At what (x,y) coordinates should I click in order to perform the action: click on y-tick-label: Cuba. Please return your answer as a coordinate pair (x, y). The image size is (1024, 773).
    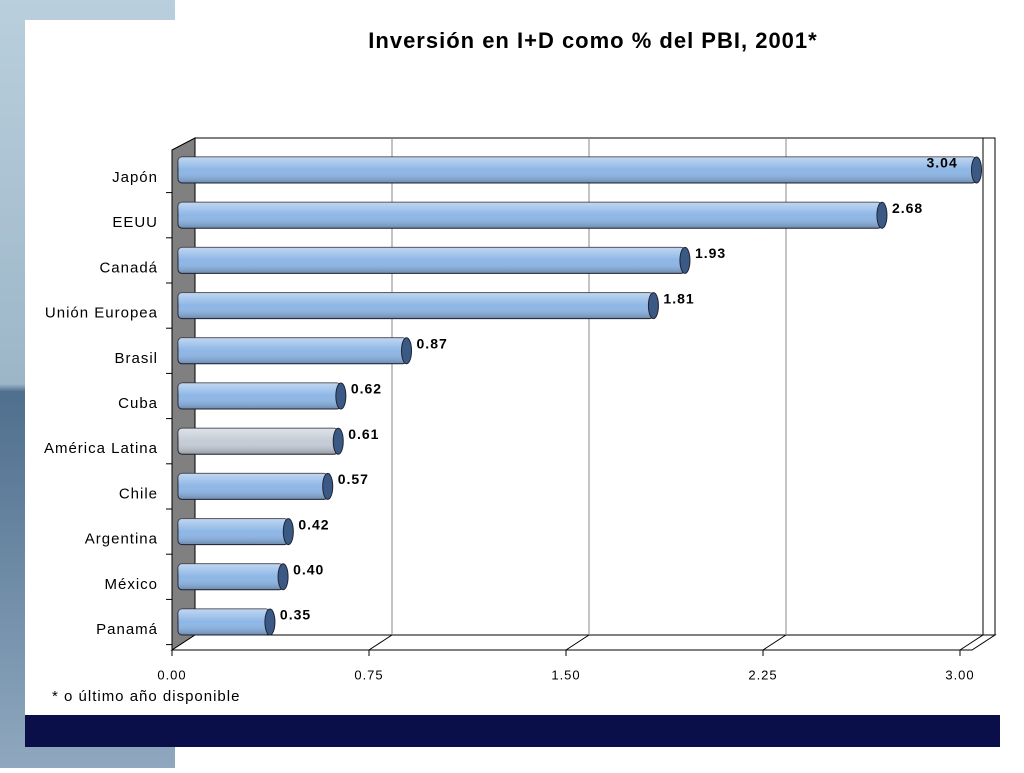
    Looking at the image, I should click on (138, 403).